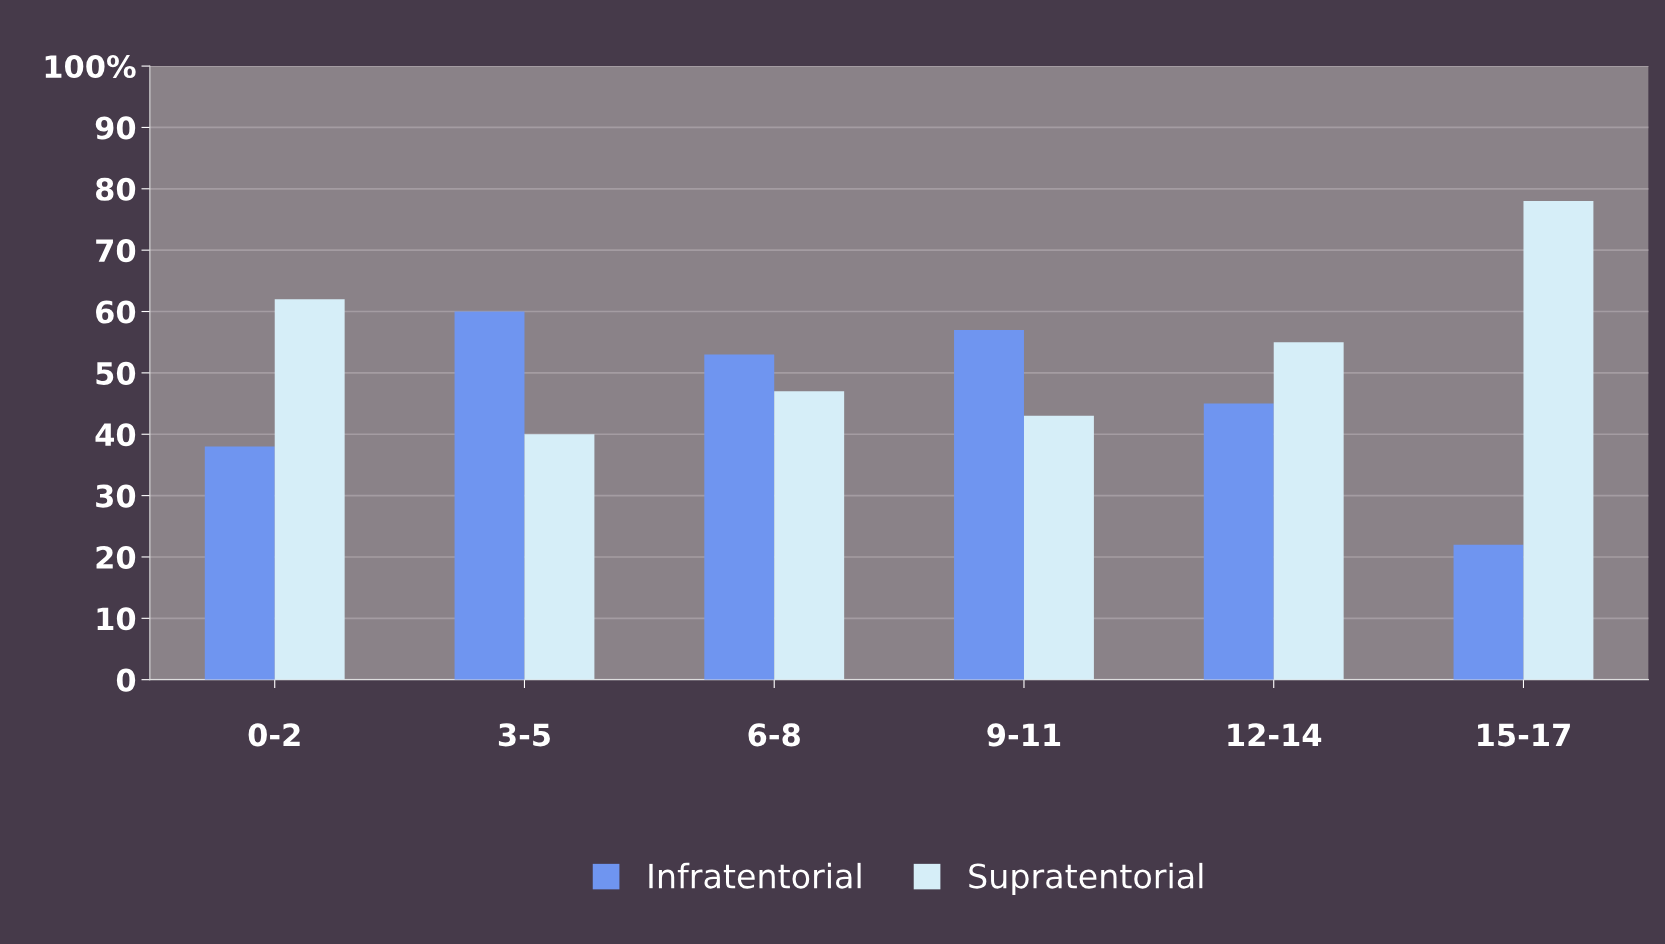 This screenshot has height=944, width=1665. What do you see at coordinates (116, 312) in the screenshot?
I see `y-tick-label: 60` at bounding box center [116, 312].